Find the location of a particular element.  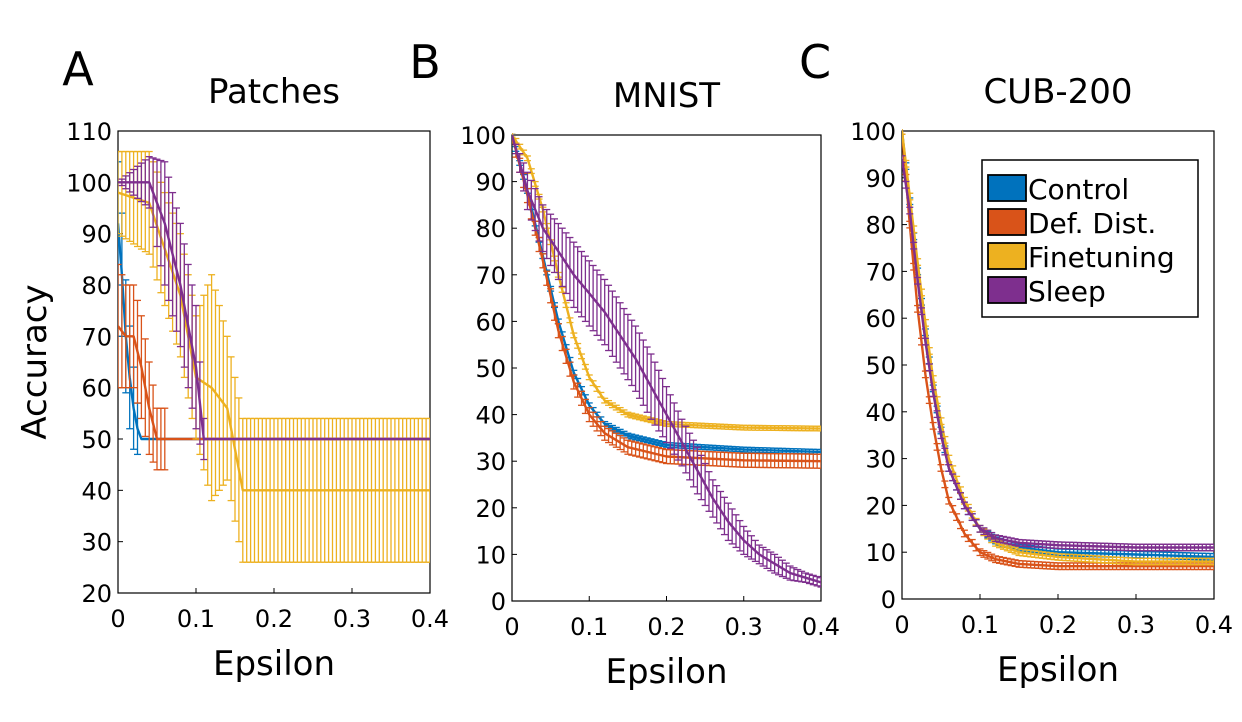

panel-c-ytick-label: 20 is located at coordinates (880, 506).